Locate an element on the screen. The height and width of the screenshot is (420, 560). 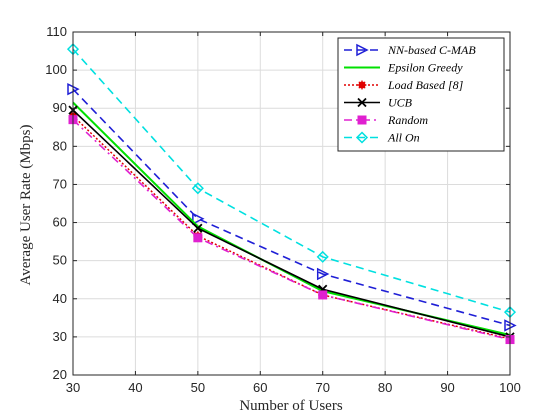
x-tick-label: 100 is located at coordinates (510, 387).